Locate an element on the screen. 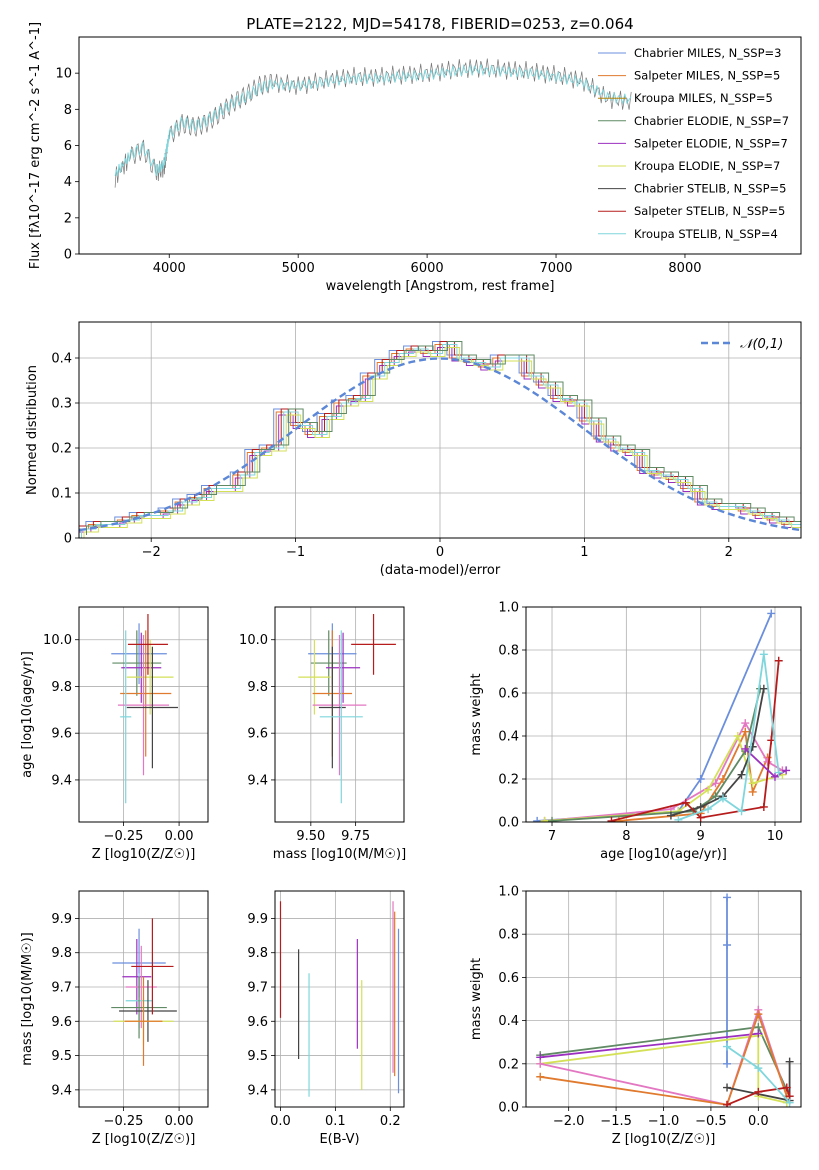  x-tick-label: 0.2 is located at coordinates (390, 1121).